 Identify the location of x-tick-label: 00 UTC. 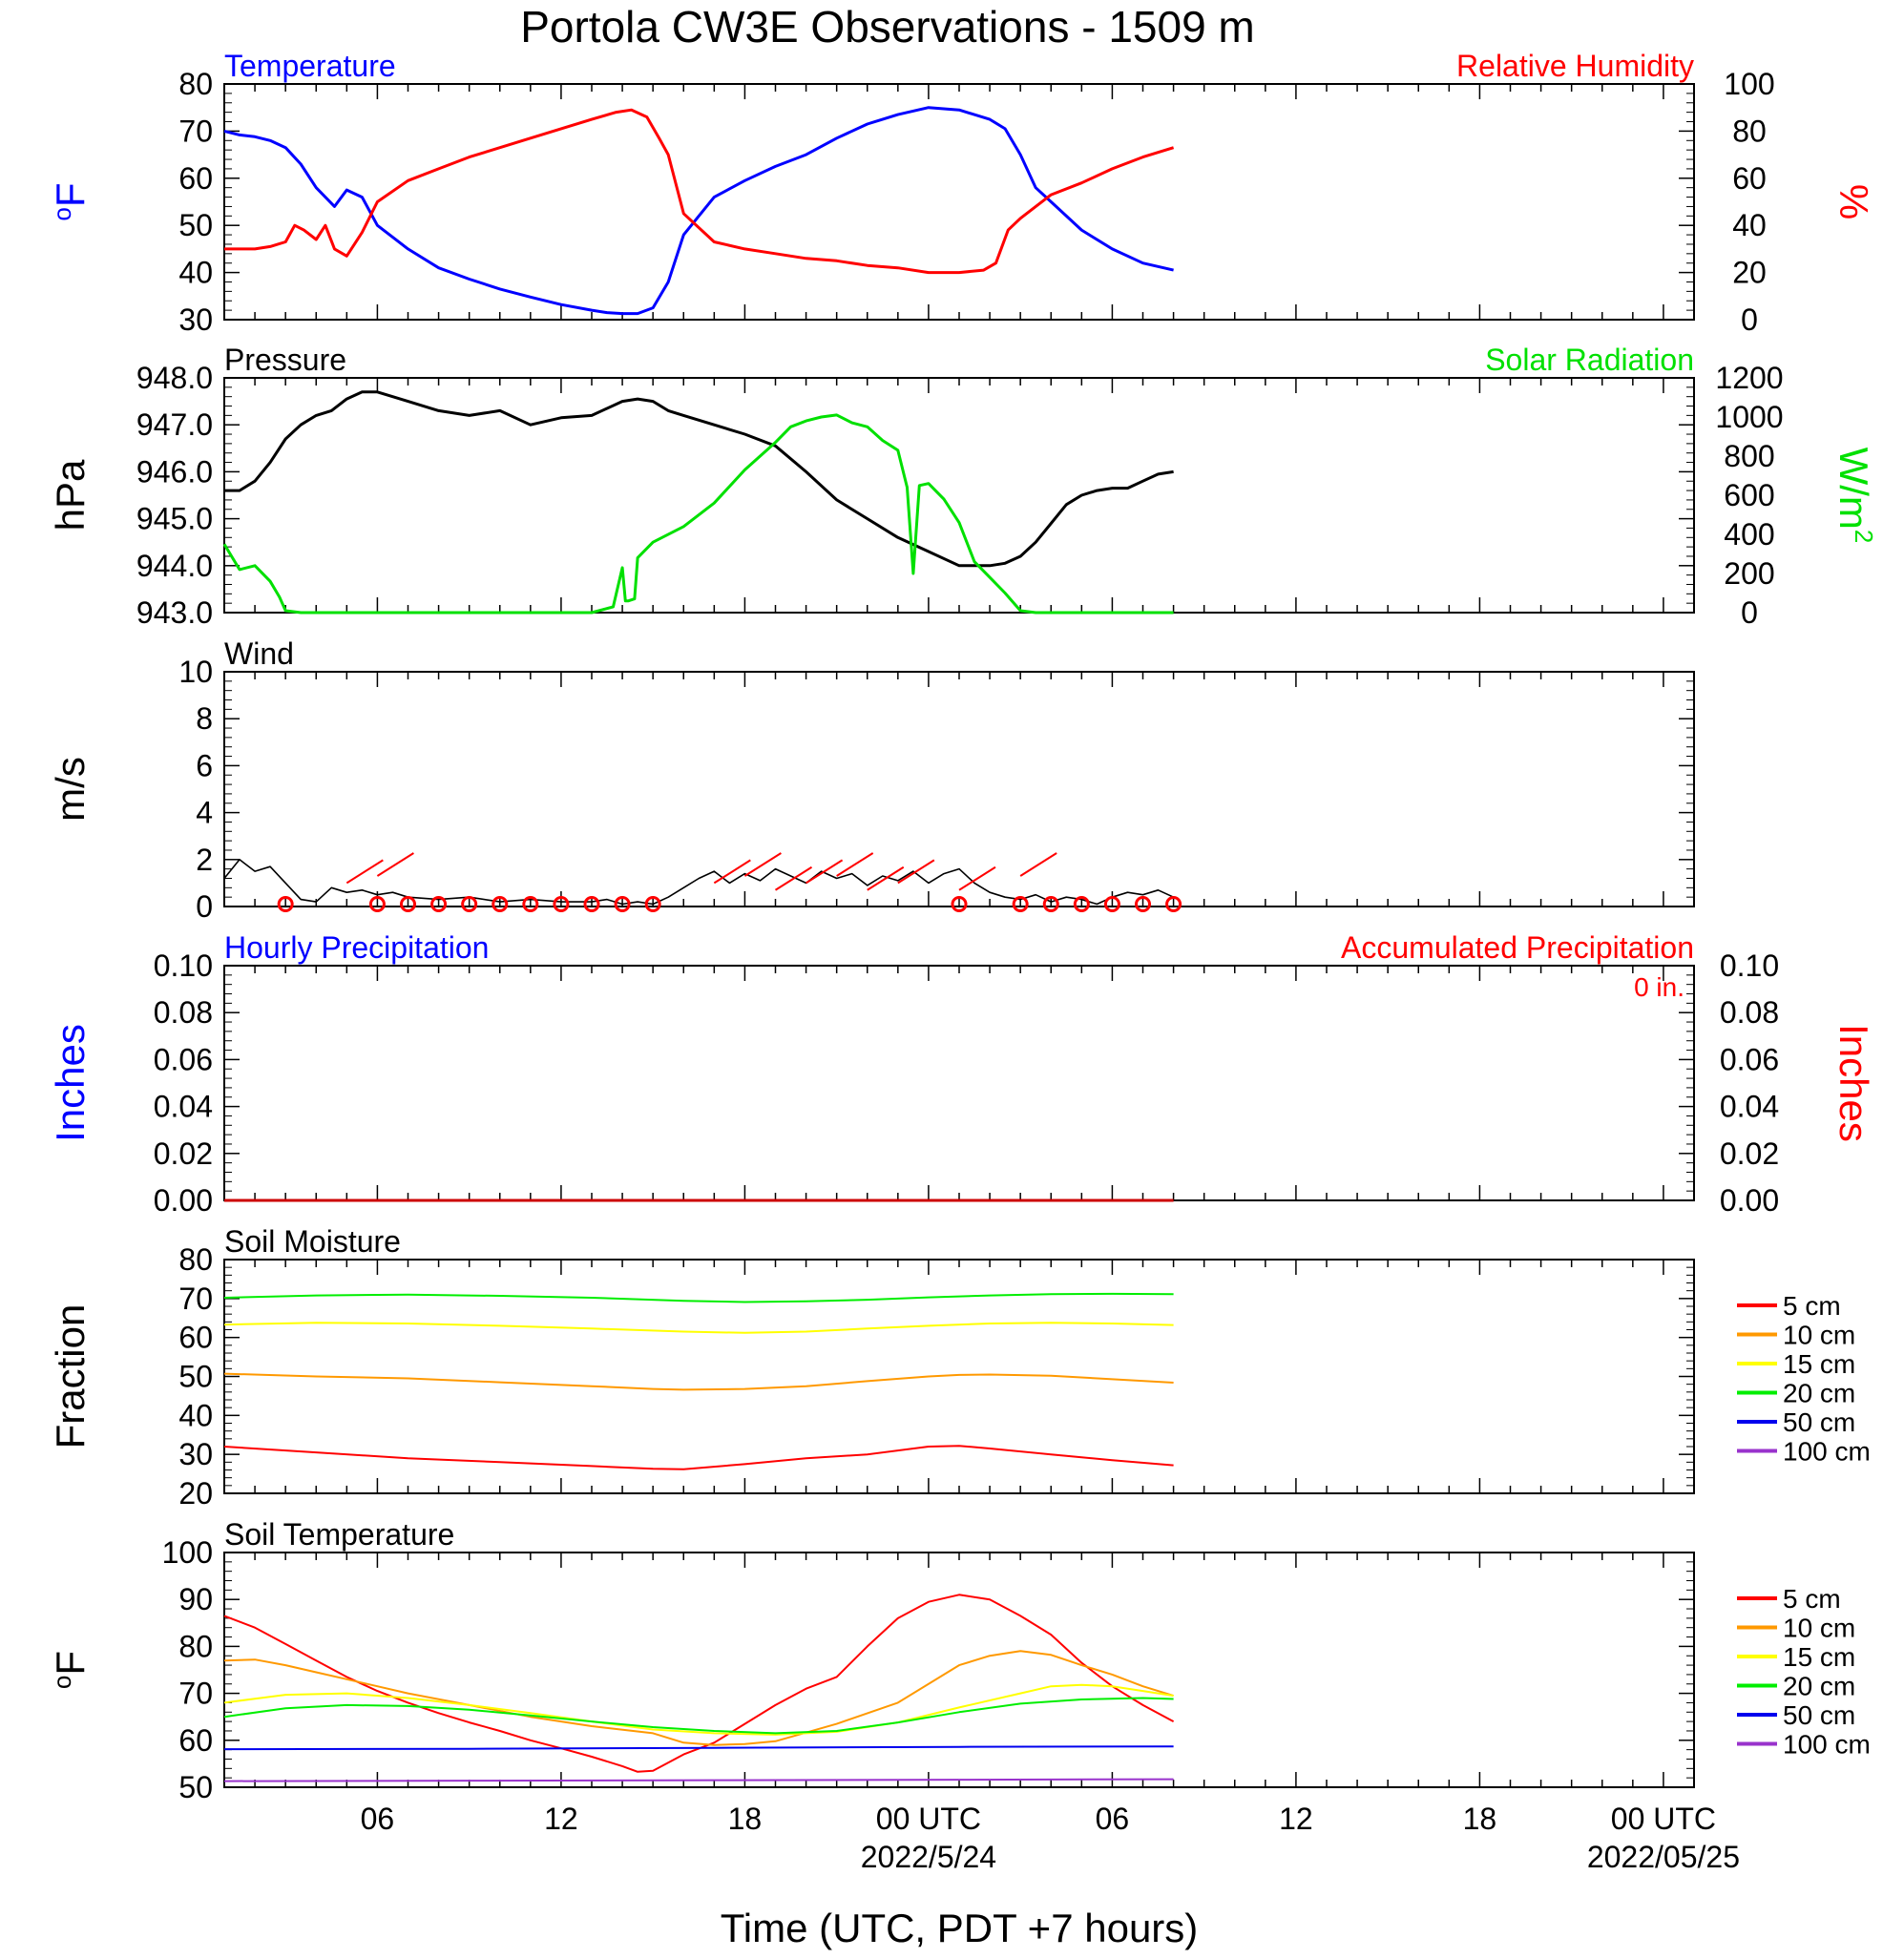
(928, 1819).